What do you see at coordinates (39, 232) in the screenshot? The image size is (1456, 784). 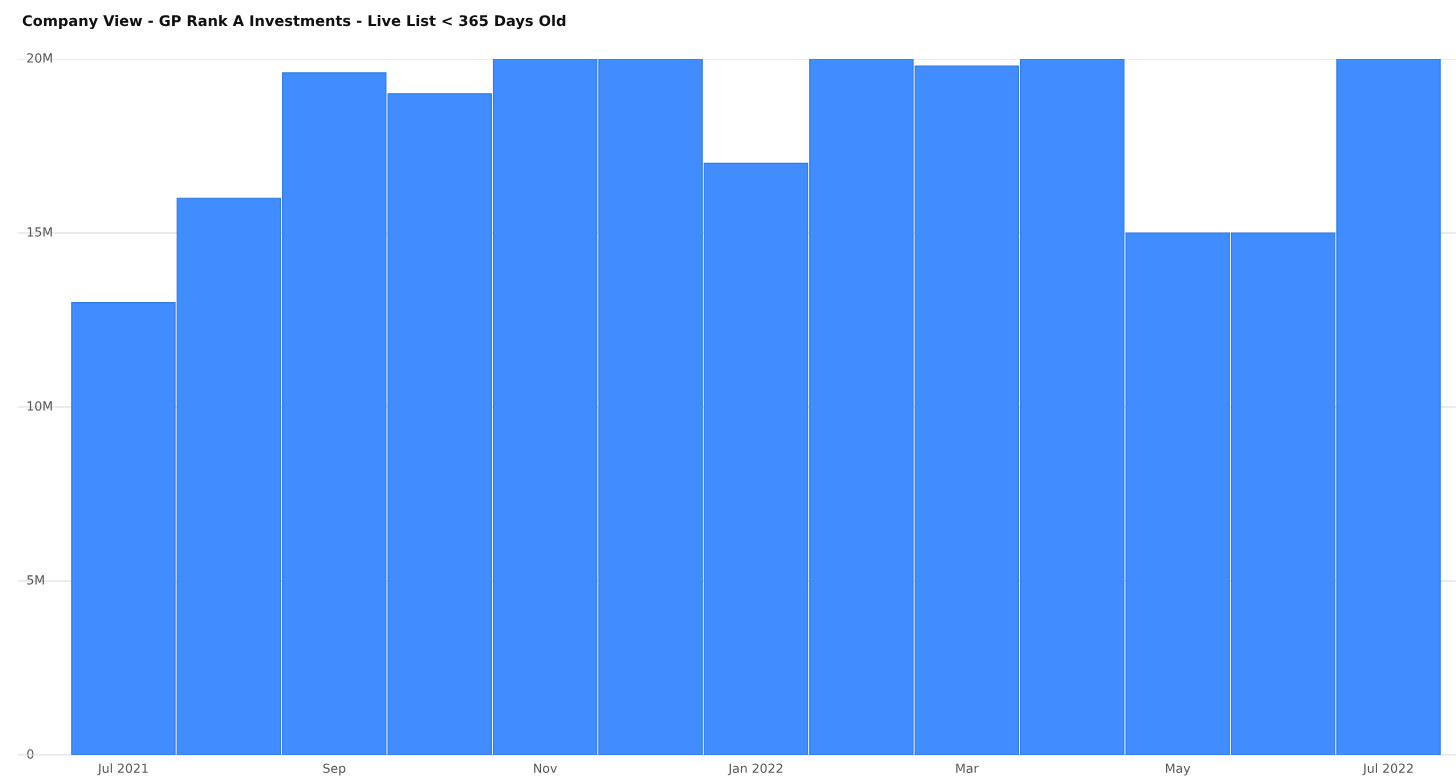 I see `y-tick-label: 15M` at bounding box center [39, 232].